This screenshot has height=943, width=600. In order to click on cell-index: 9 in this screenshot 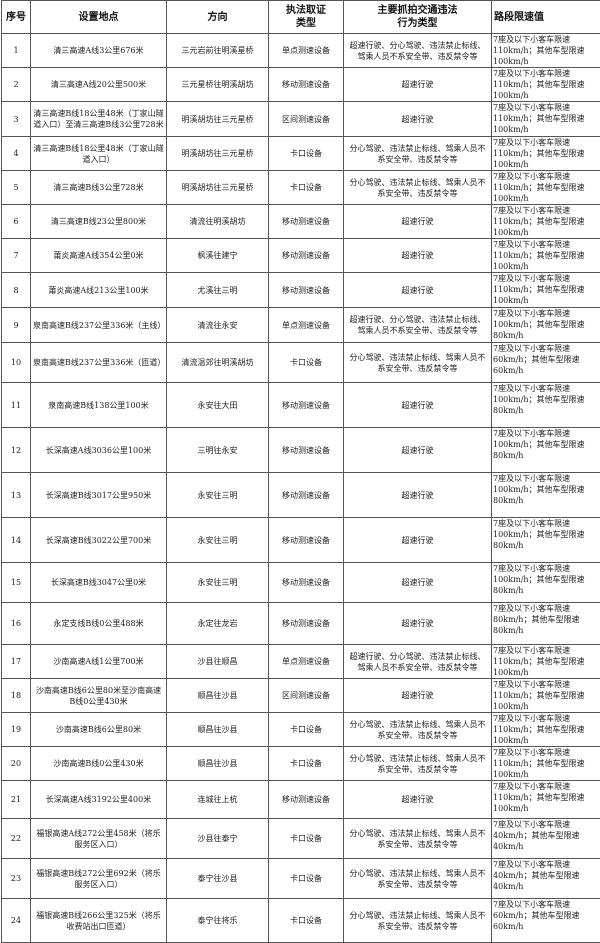, I will do `click(16, 325)`.